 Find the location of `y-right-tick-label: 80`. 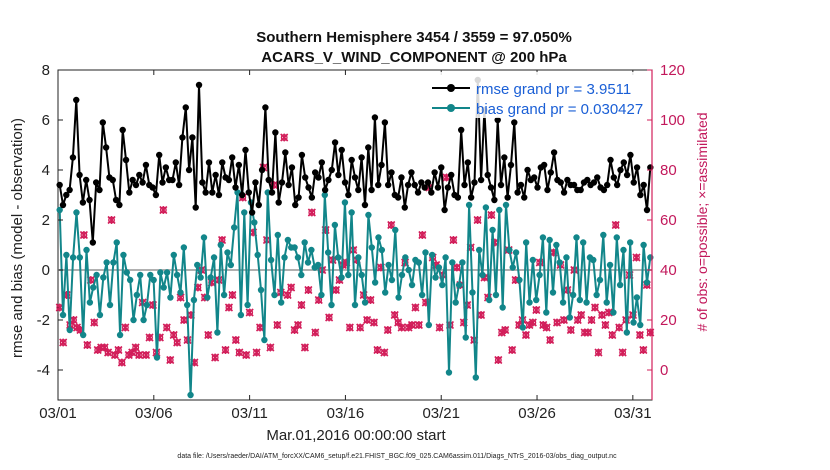

y-right-tick-label: 80 is located at coordinates (668, 170).